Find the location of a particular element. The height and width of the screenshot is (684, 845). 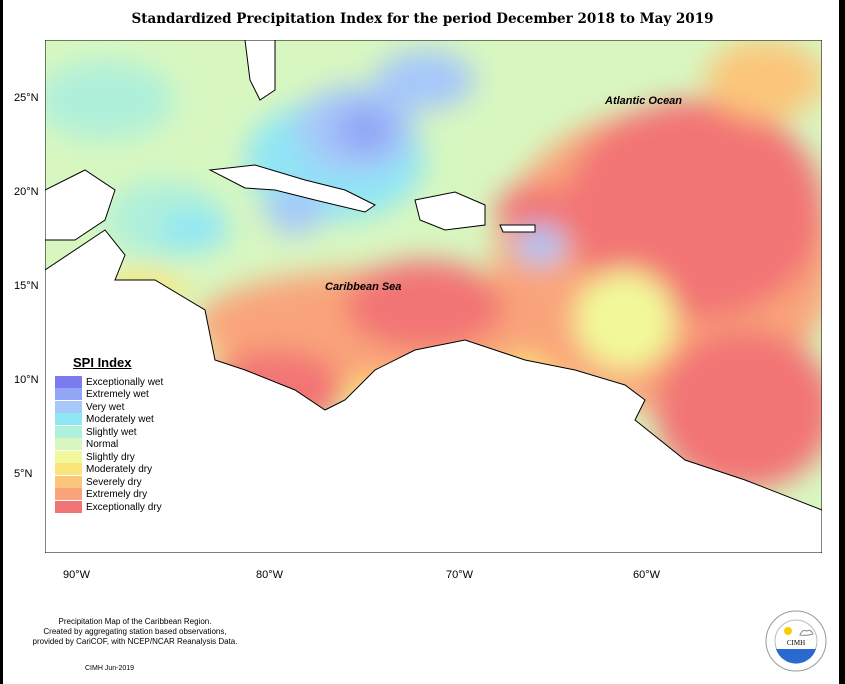

legend-label: Slightly dry is located at coordinates (110, 457).